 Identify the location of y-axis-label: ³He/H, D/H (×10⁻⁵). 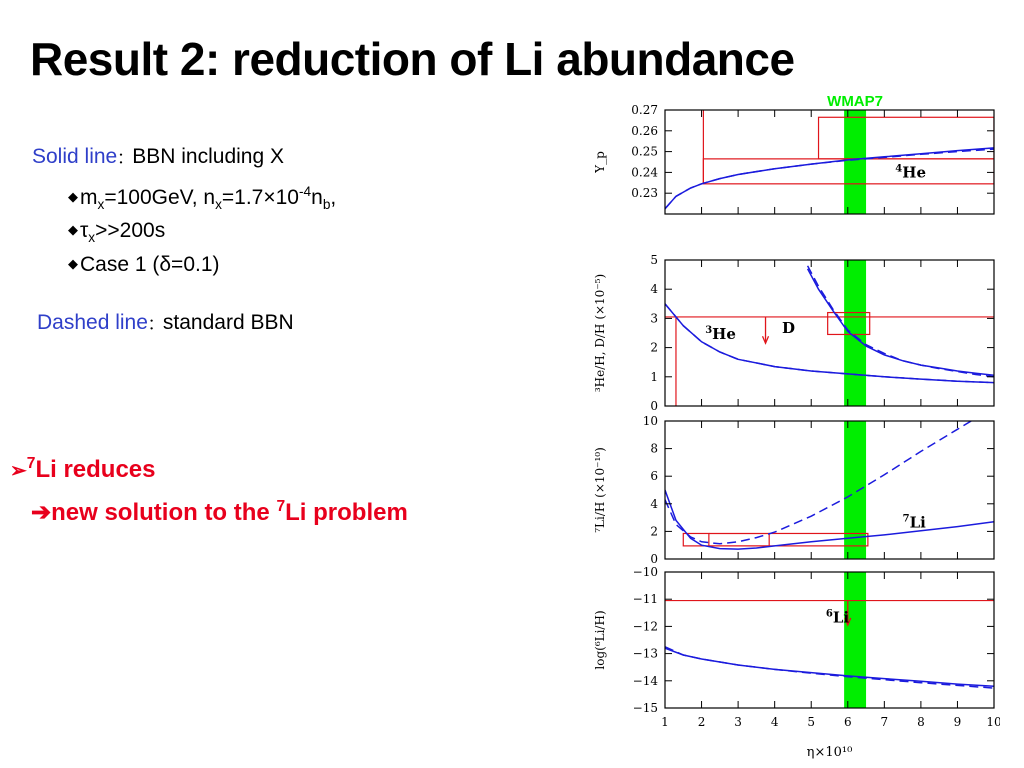
(600, 333).